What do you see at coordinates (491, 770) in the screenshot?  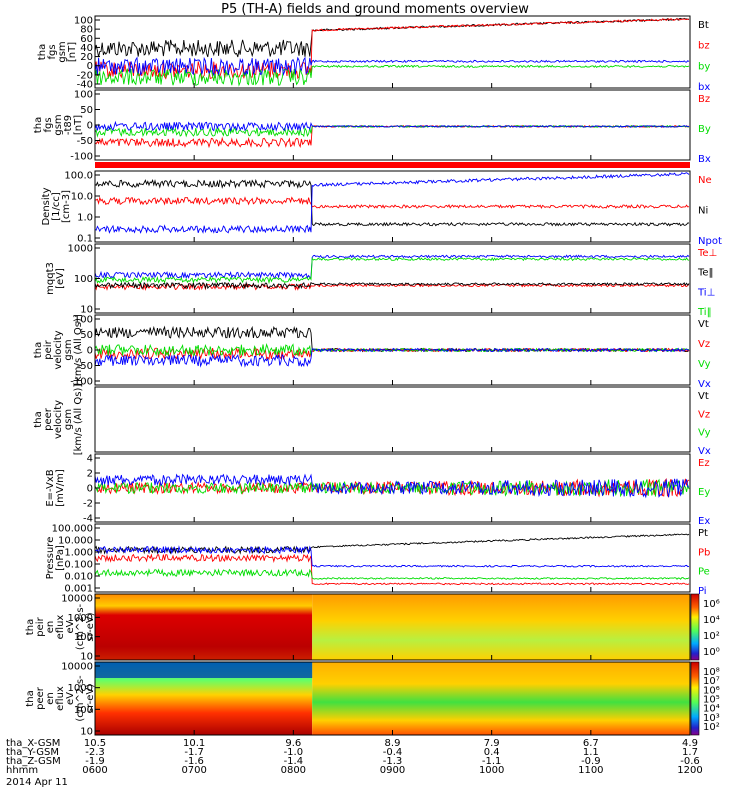 I see `ephemeris-value: 1000` at bounding box center [491, 770].